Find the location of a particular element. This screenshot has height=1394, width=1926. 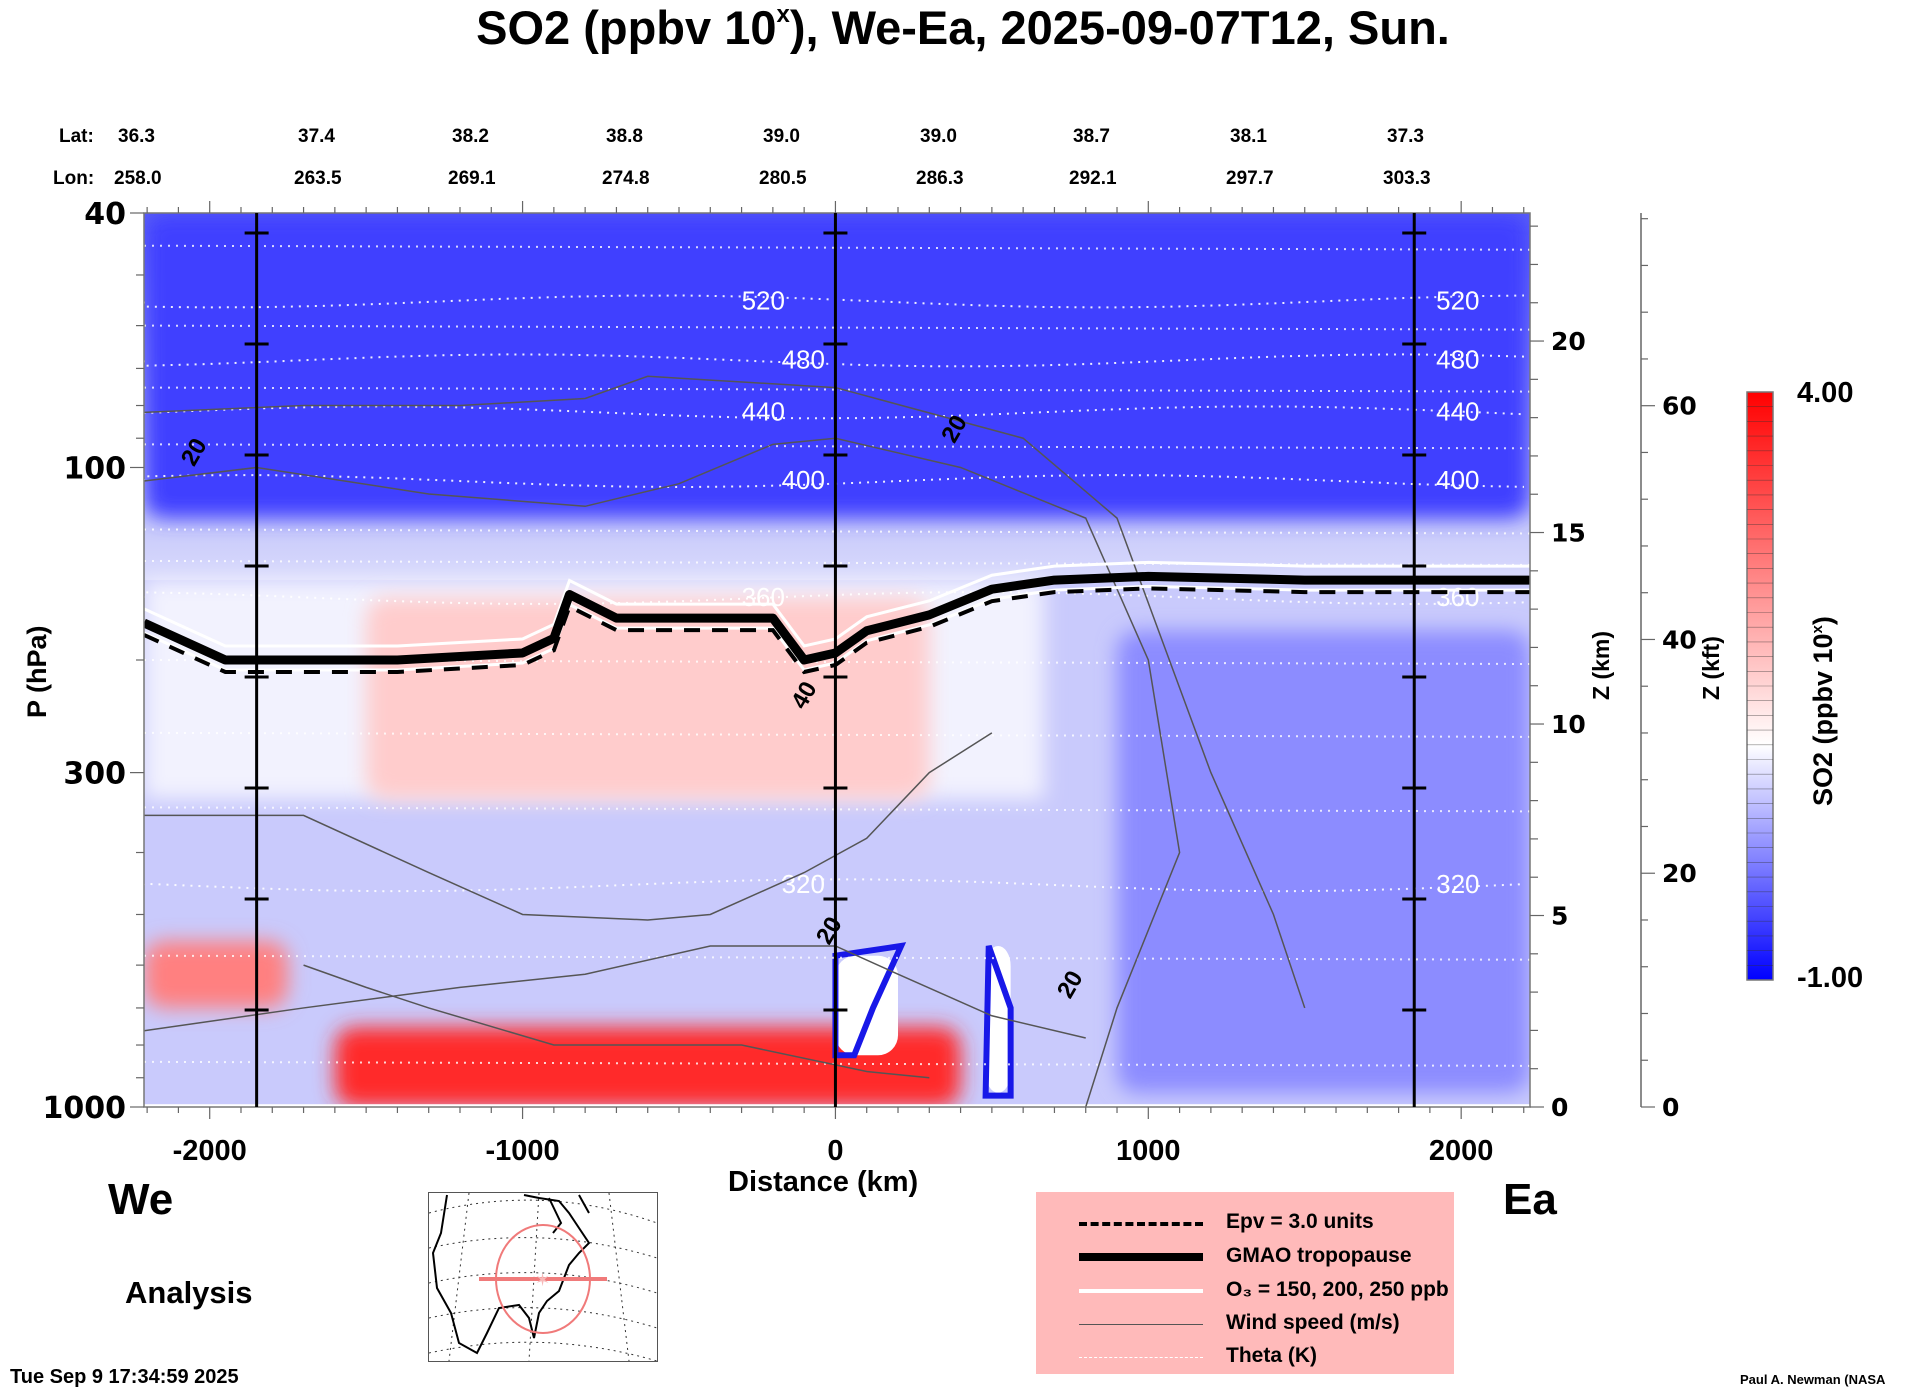

lat-value: 37.3 is located at coordinates (1405, 136).